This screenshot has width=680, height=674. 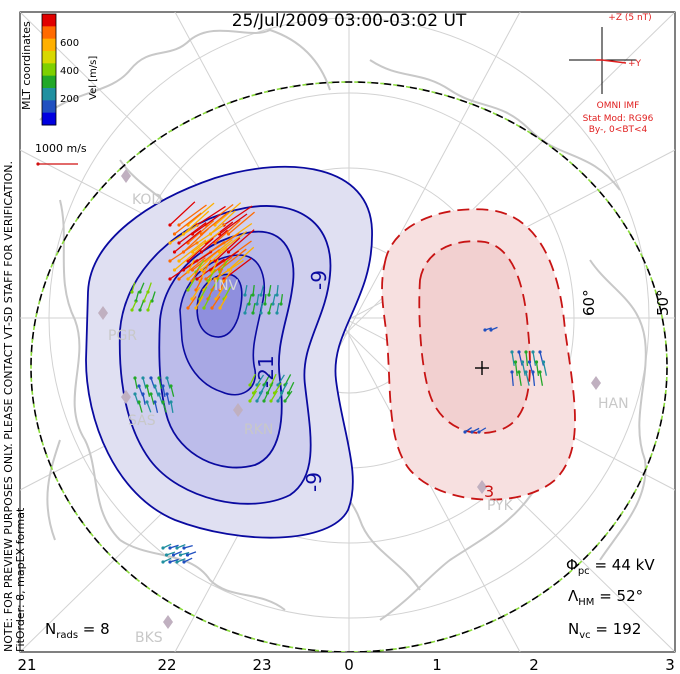 I want to click on station-kod: KOD, so click(x=147, y=200).